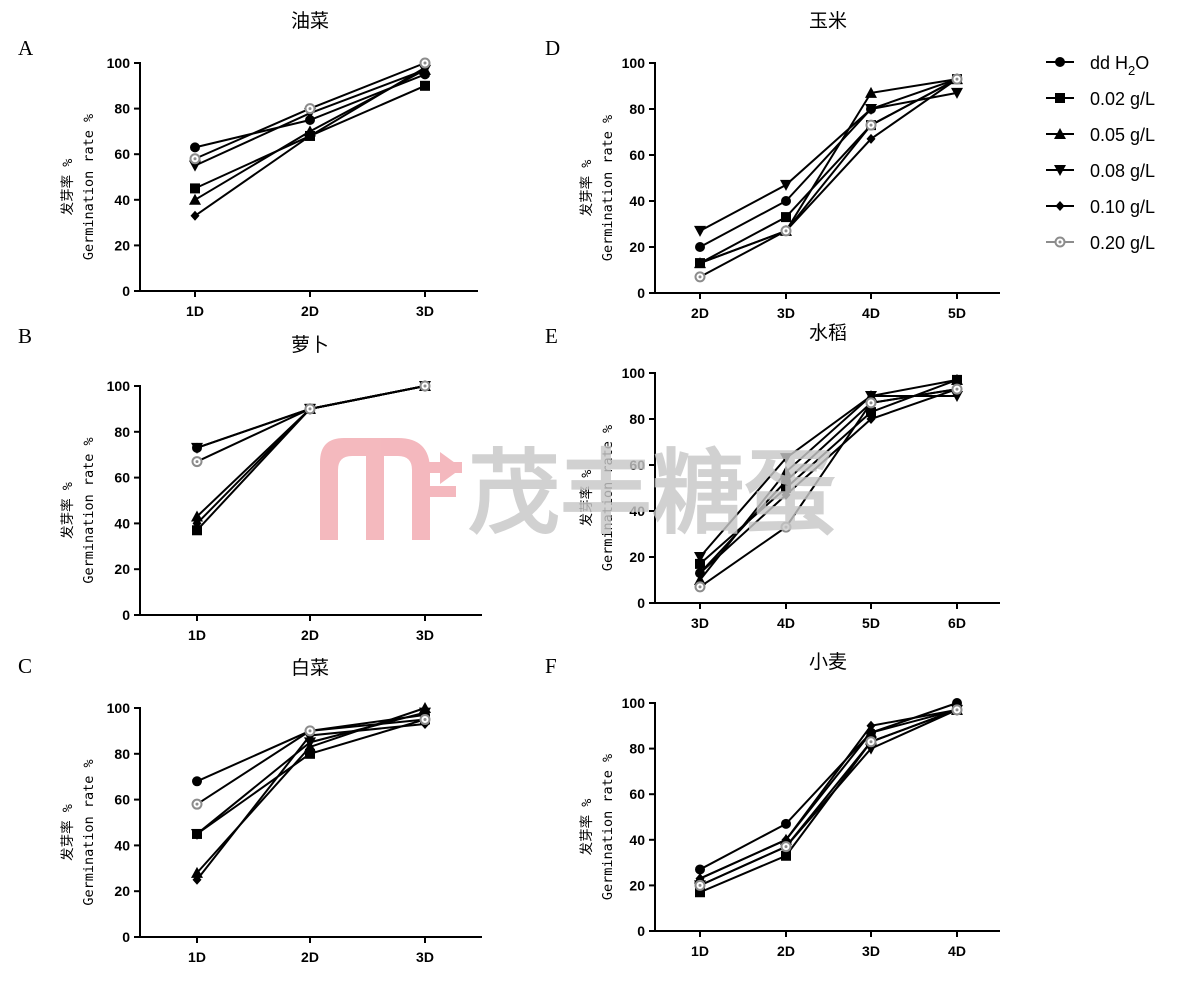  I want to click on x-tick-label: 5D, so click(957, 313).